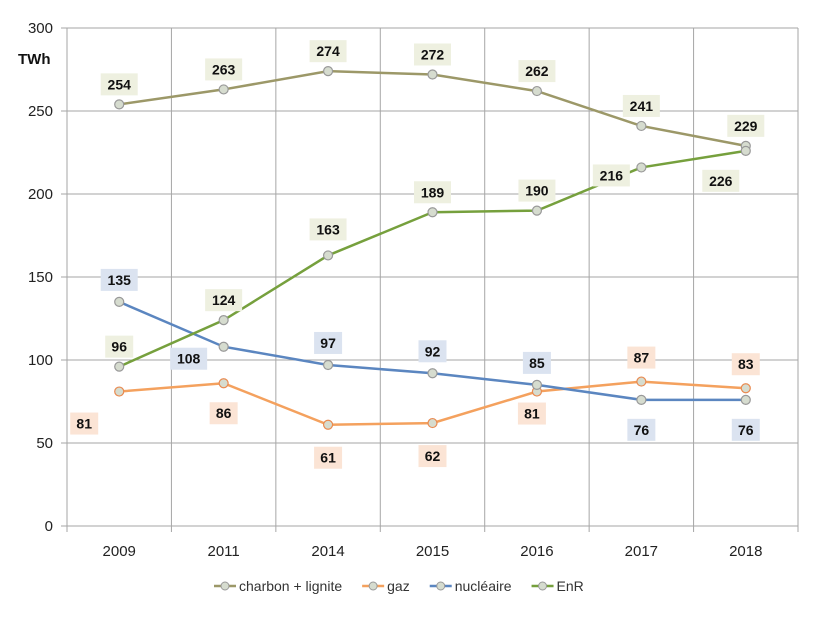 The width and height of the screenshot is (825, 618). I want to click on legend-item: charbon + lignite, so click(278, 586).